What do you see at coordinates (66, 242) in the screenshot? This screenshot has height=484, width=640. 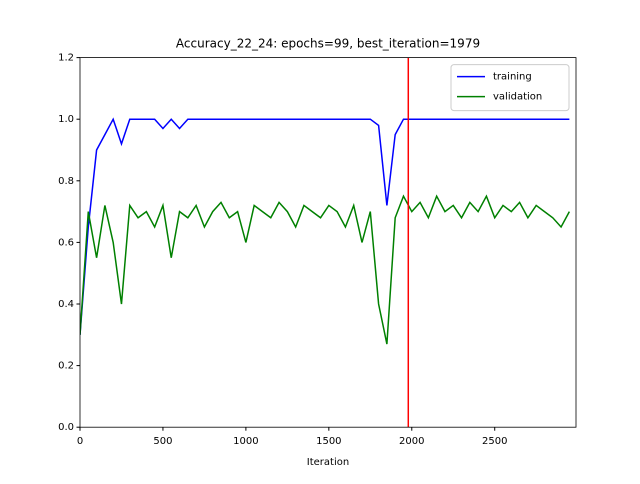 I see `y-tick-label: 0.6` at bounding box center [66, 242].